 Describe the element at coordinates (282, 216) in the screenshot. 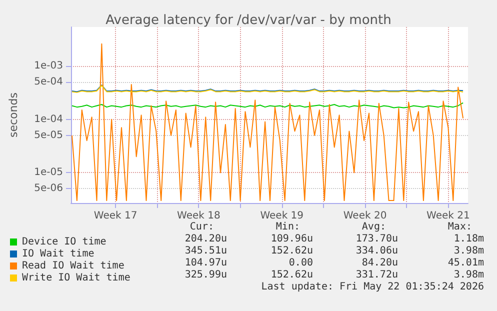

I see `x-tick-label: Week 19` at that location.